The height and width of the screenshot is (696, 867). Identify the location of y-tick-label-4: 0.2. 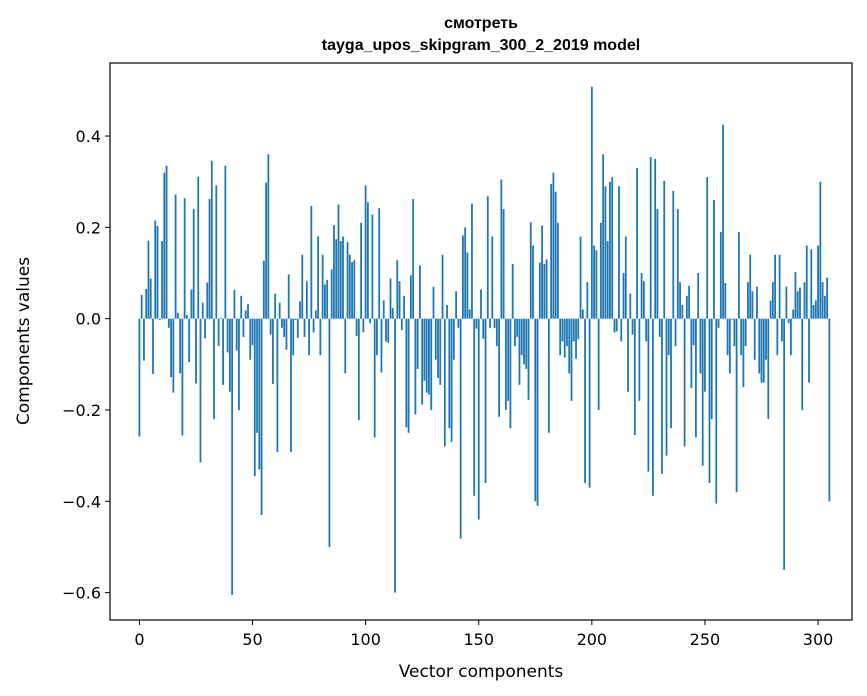
(88, 227).